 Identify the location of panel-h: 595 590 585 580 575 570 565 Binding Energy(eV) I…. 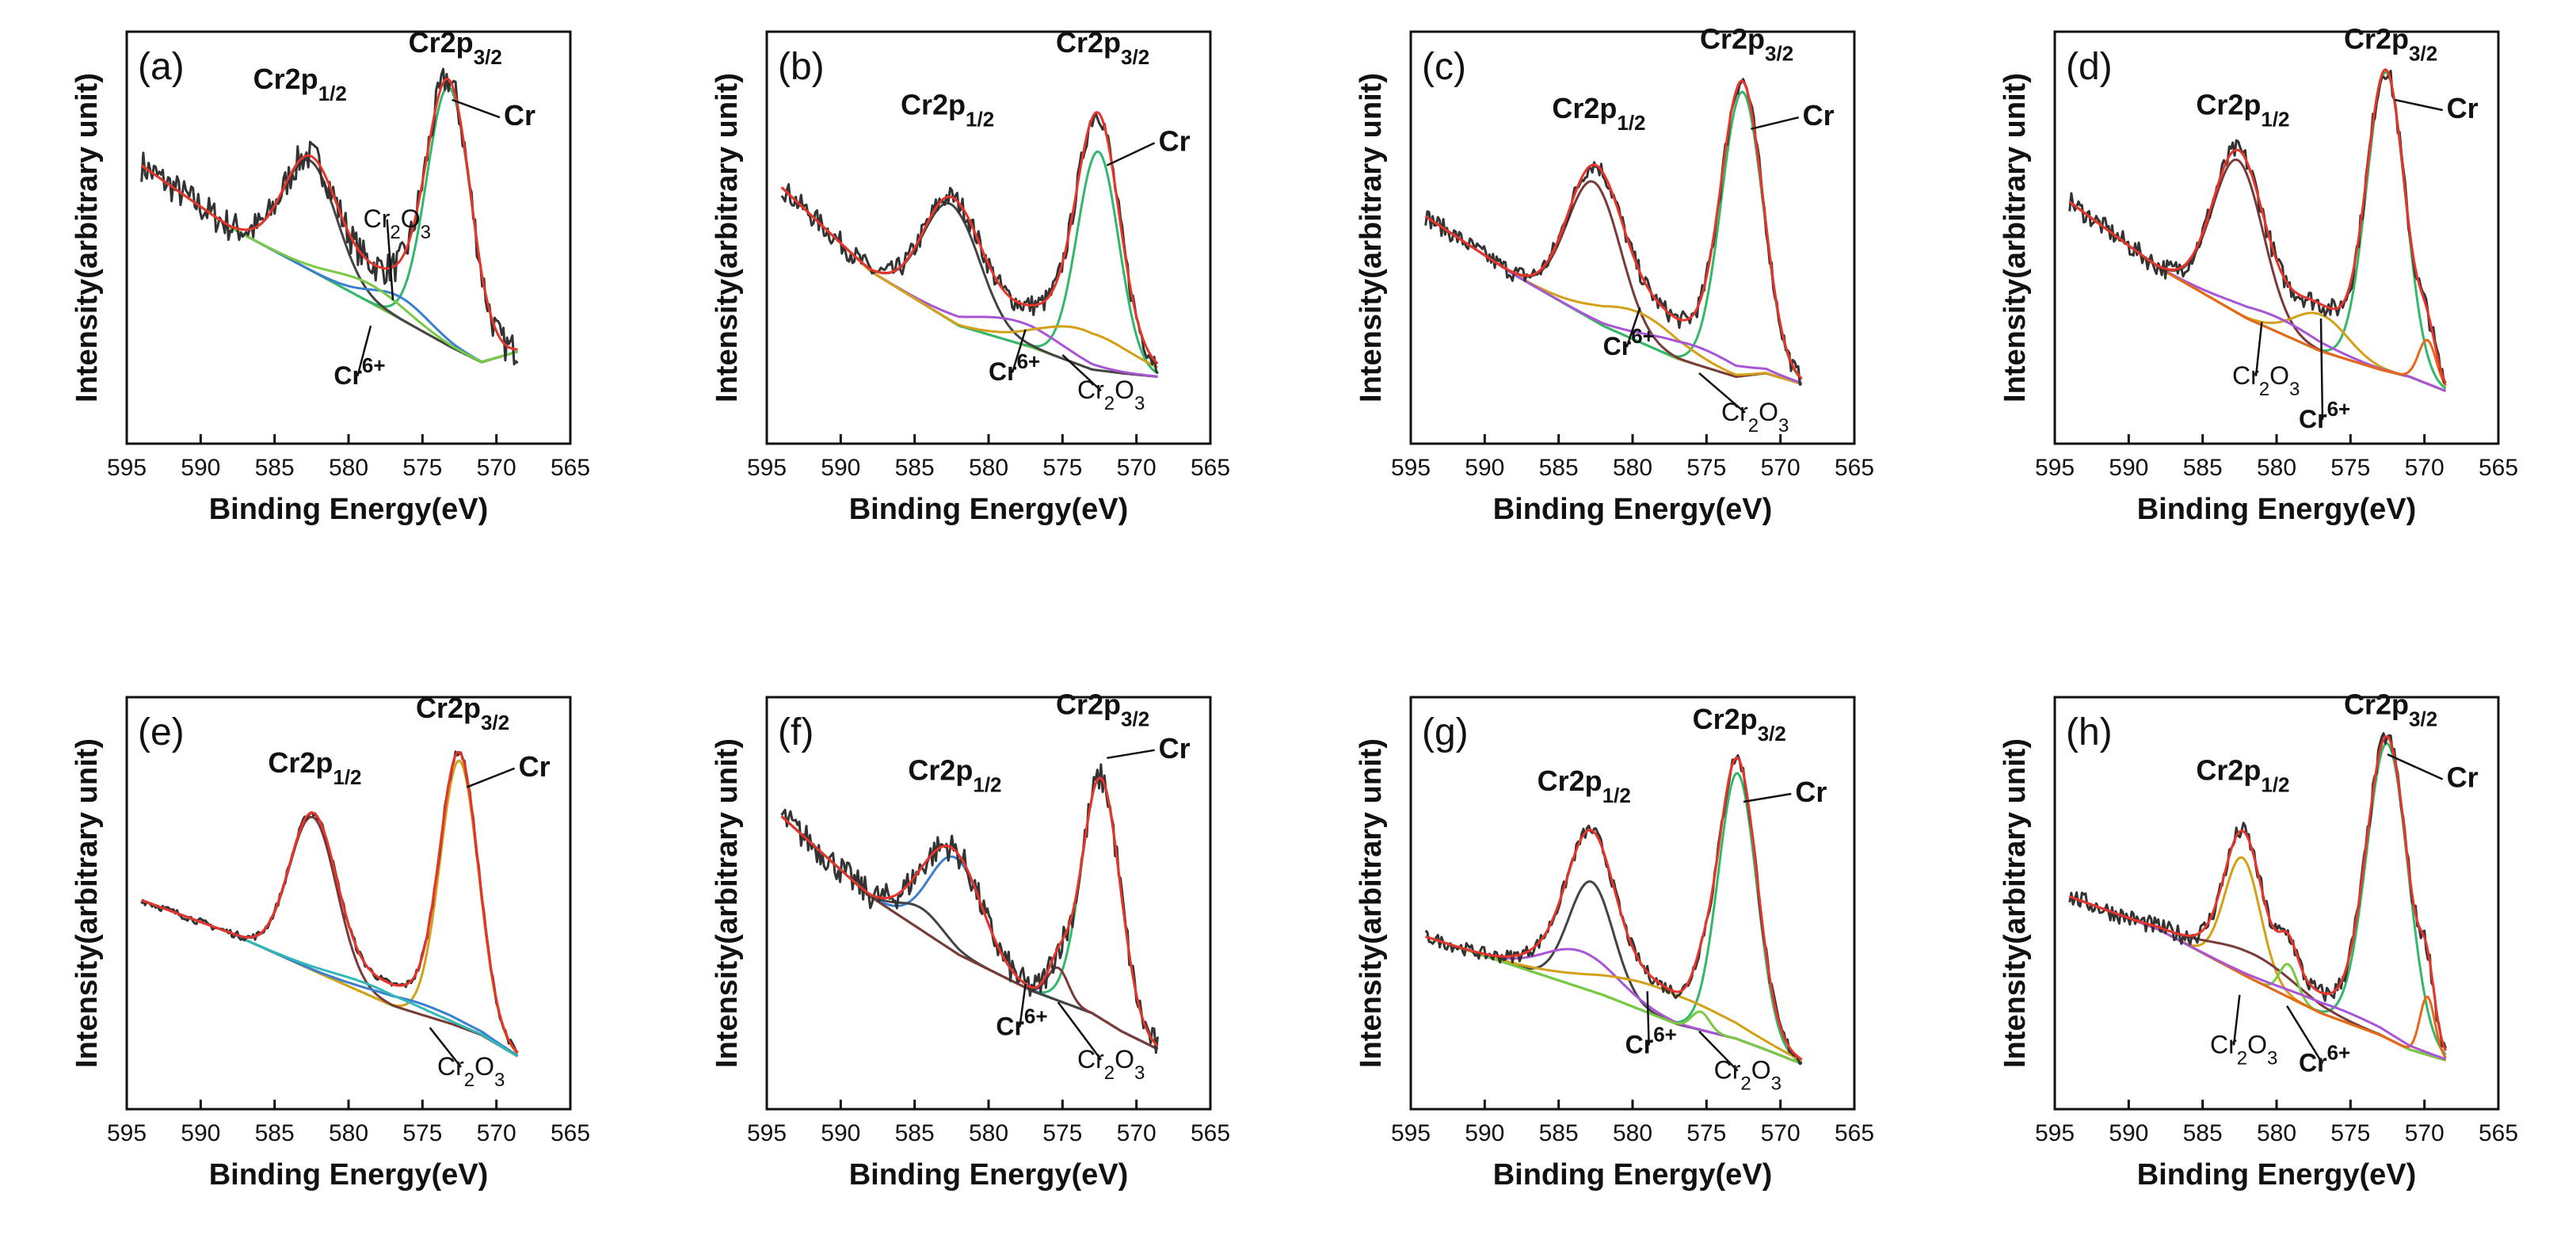
(2258, 940).